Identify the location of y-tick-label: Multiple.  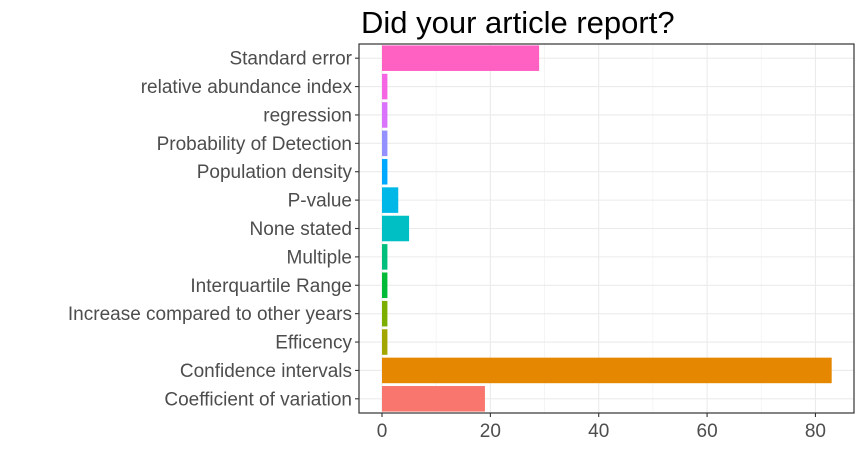
(319, 257).